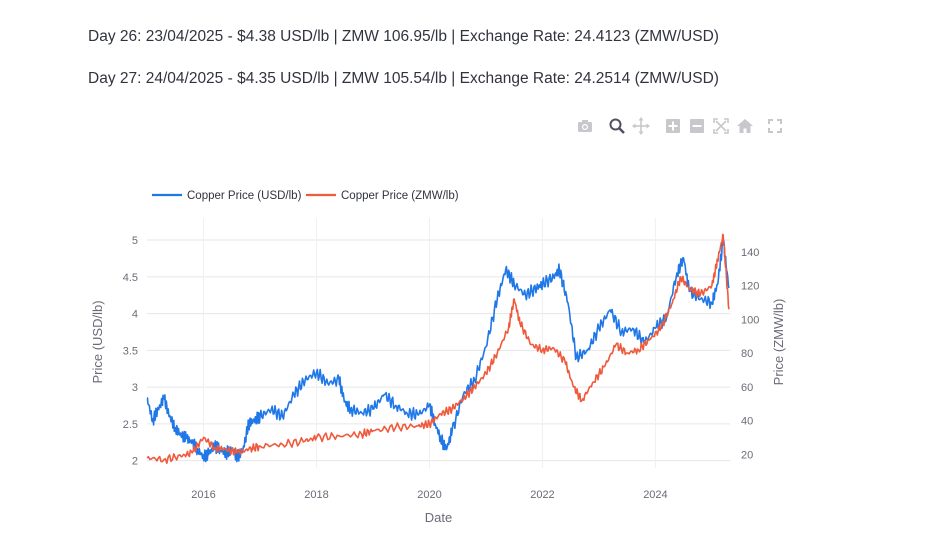 The image size is (940, 558). I want to click on y-tick-label: 3.5, so click(130, 351).